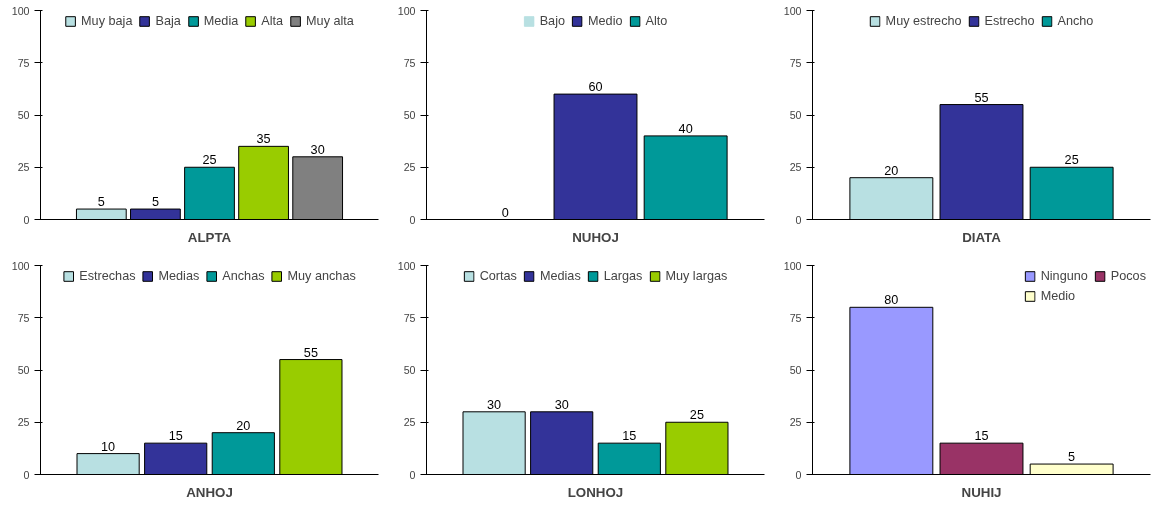 This screenshot has width=1171, height=519. What do you see at coordinates (623, 276) in the screenshot?
I see `legend-label: Largas` at bounding box center [623, 276].